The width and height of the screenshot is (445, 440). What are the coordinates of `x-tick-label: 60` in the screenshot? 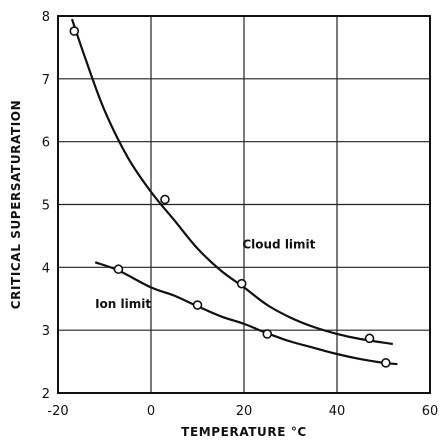 It's located at (430, 411).